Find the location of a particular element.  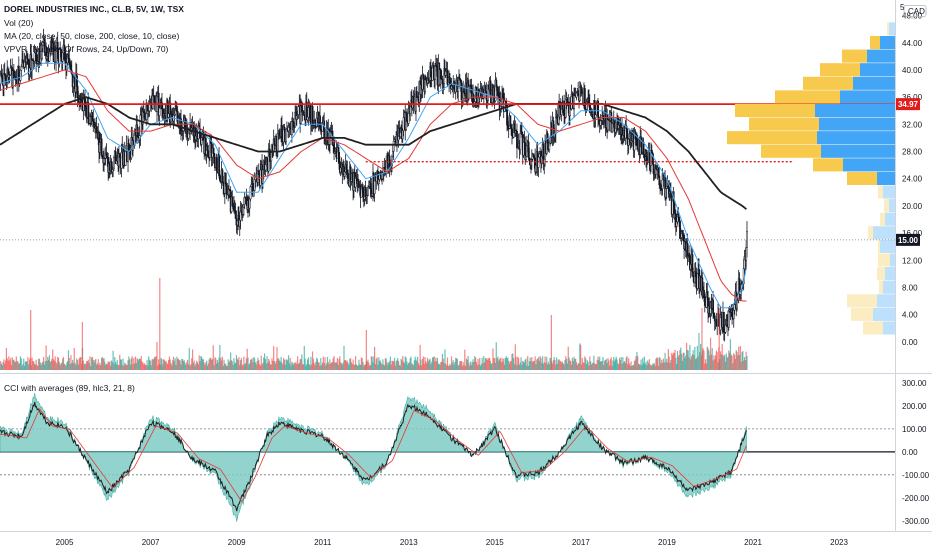

cci-tick-label: 0.00 is located at coordinates (910, 452).